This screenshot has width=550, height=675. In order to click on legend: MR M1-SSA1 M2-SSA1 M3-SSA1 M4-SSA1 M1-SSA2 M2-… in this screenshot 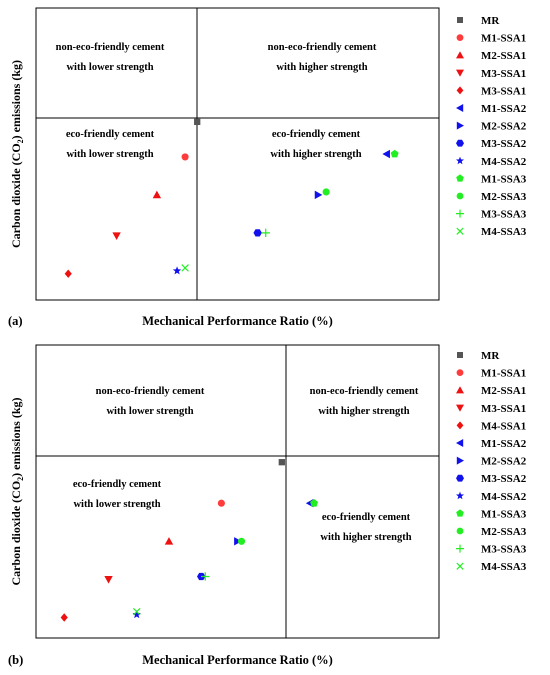, I will do `click(491, 461)`.